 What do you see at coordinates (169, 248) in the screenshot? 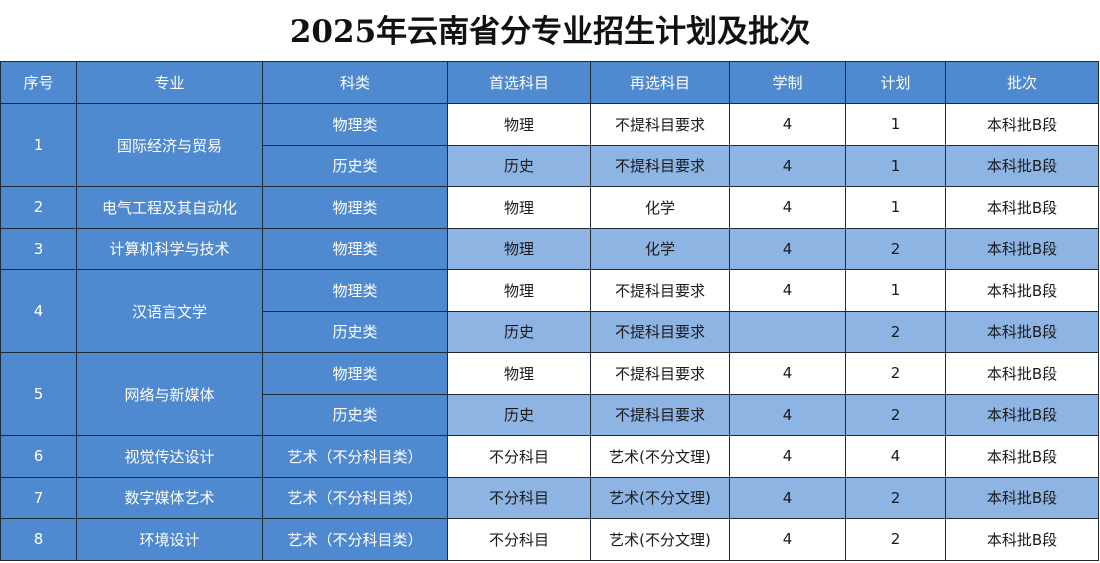
I see `cell-major: 计算机科学与技术` at bounding box center [169, 248].